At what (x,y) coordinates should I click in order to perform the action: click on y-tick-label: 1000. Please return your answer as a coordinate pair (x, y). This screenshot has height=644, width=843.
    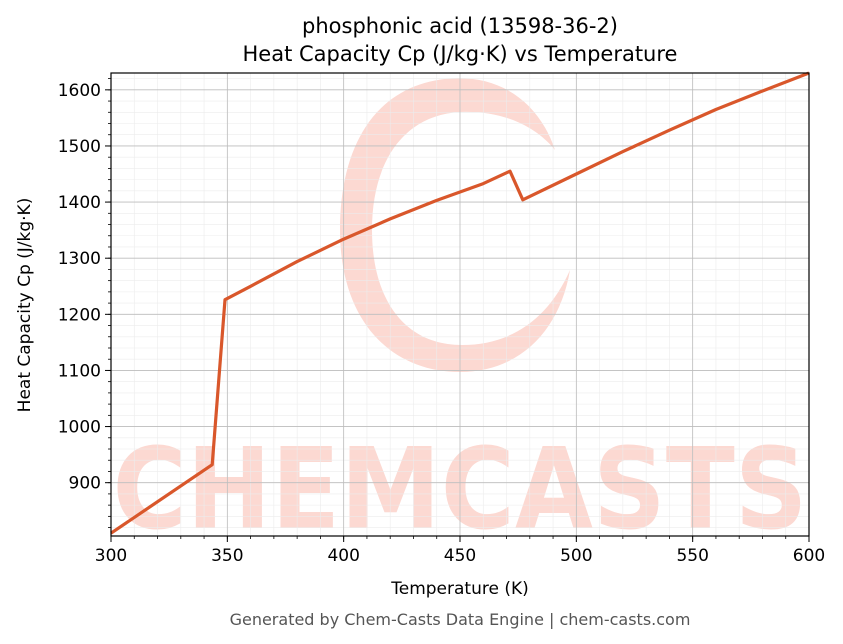
    Looking at the image, I should click on (79, 428).